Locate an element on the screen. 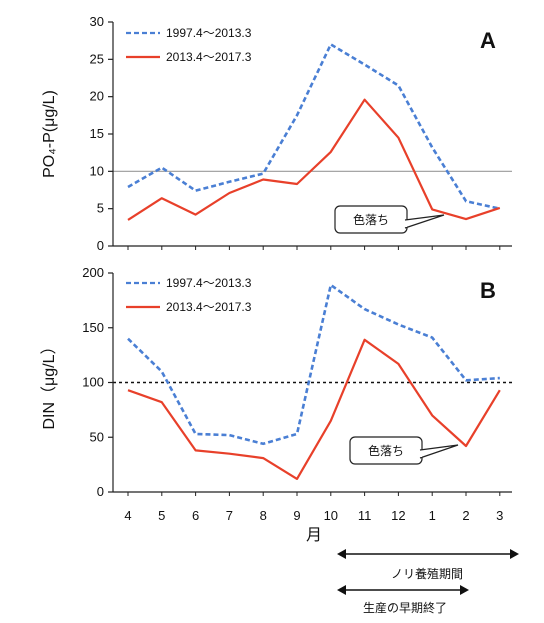 The image size is (544, 623). panel-b-label: B is located at coordinates (488, 290).